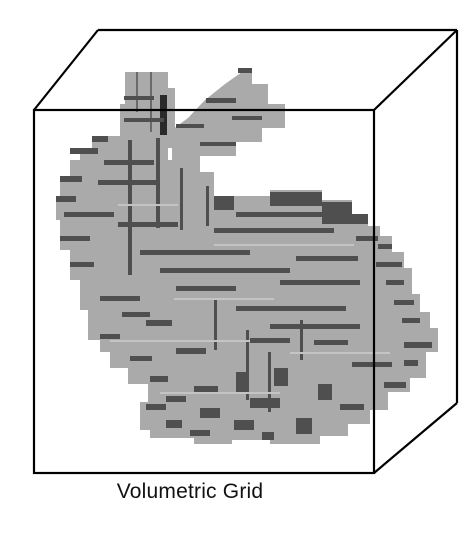 The image size is (471, 535). What do you see at coordinates (228, 118) in the screenshot?
I see `voxel-ear-right` at bounding box center [228, 118].